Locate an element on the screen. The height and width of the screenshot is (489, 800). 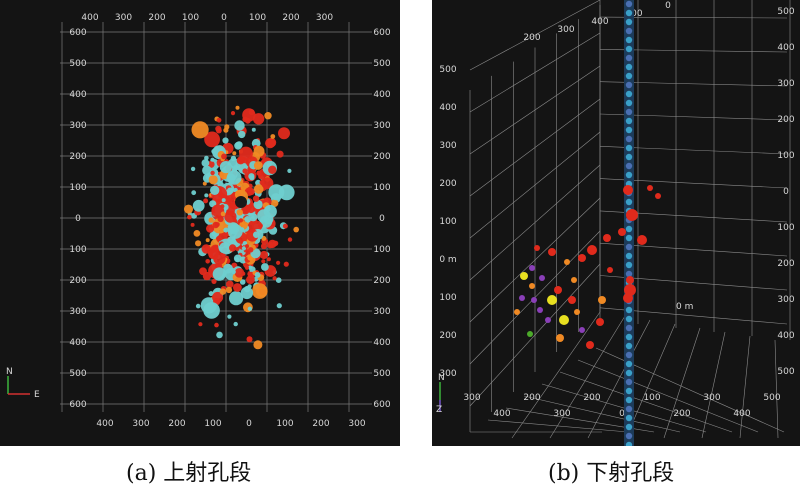
top-tick-label: 200 is located at coordinates (290, 18).